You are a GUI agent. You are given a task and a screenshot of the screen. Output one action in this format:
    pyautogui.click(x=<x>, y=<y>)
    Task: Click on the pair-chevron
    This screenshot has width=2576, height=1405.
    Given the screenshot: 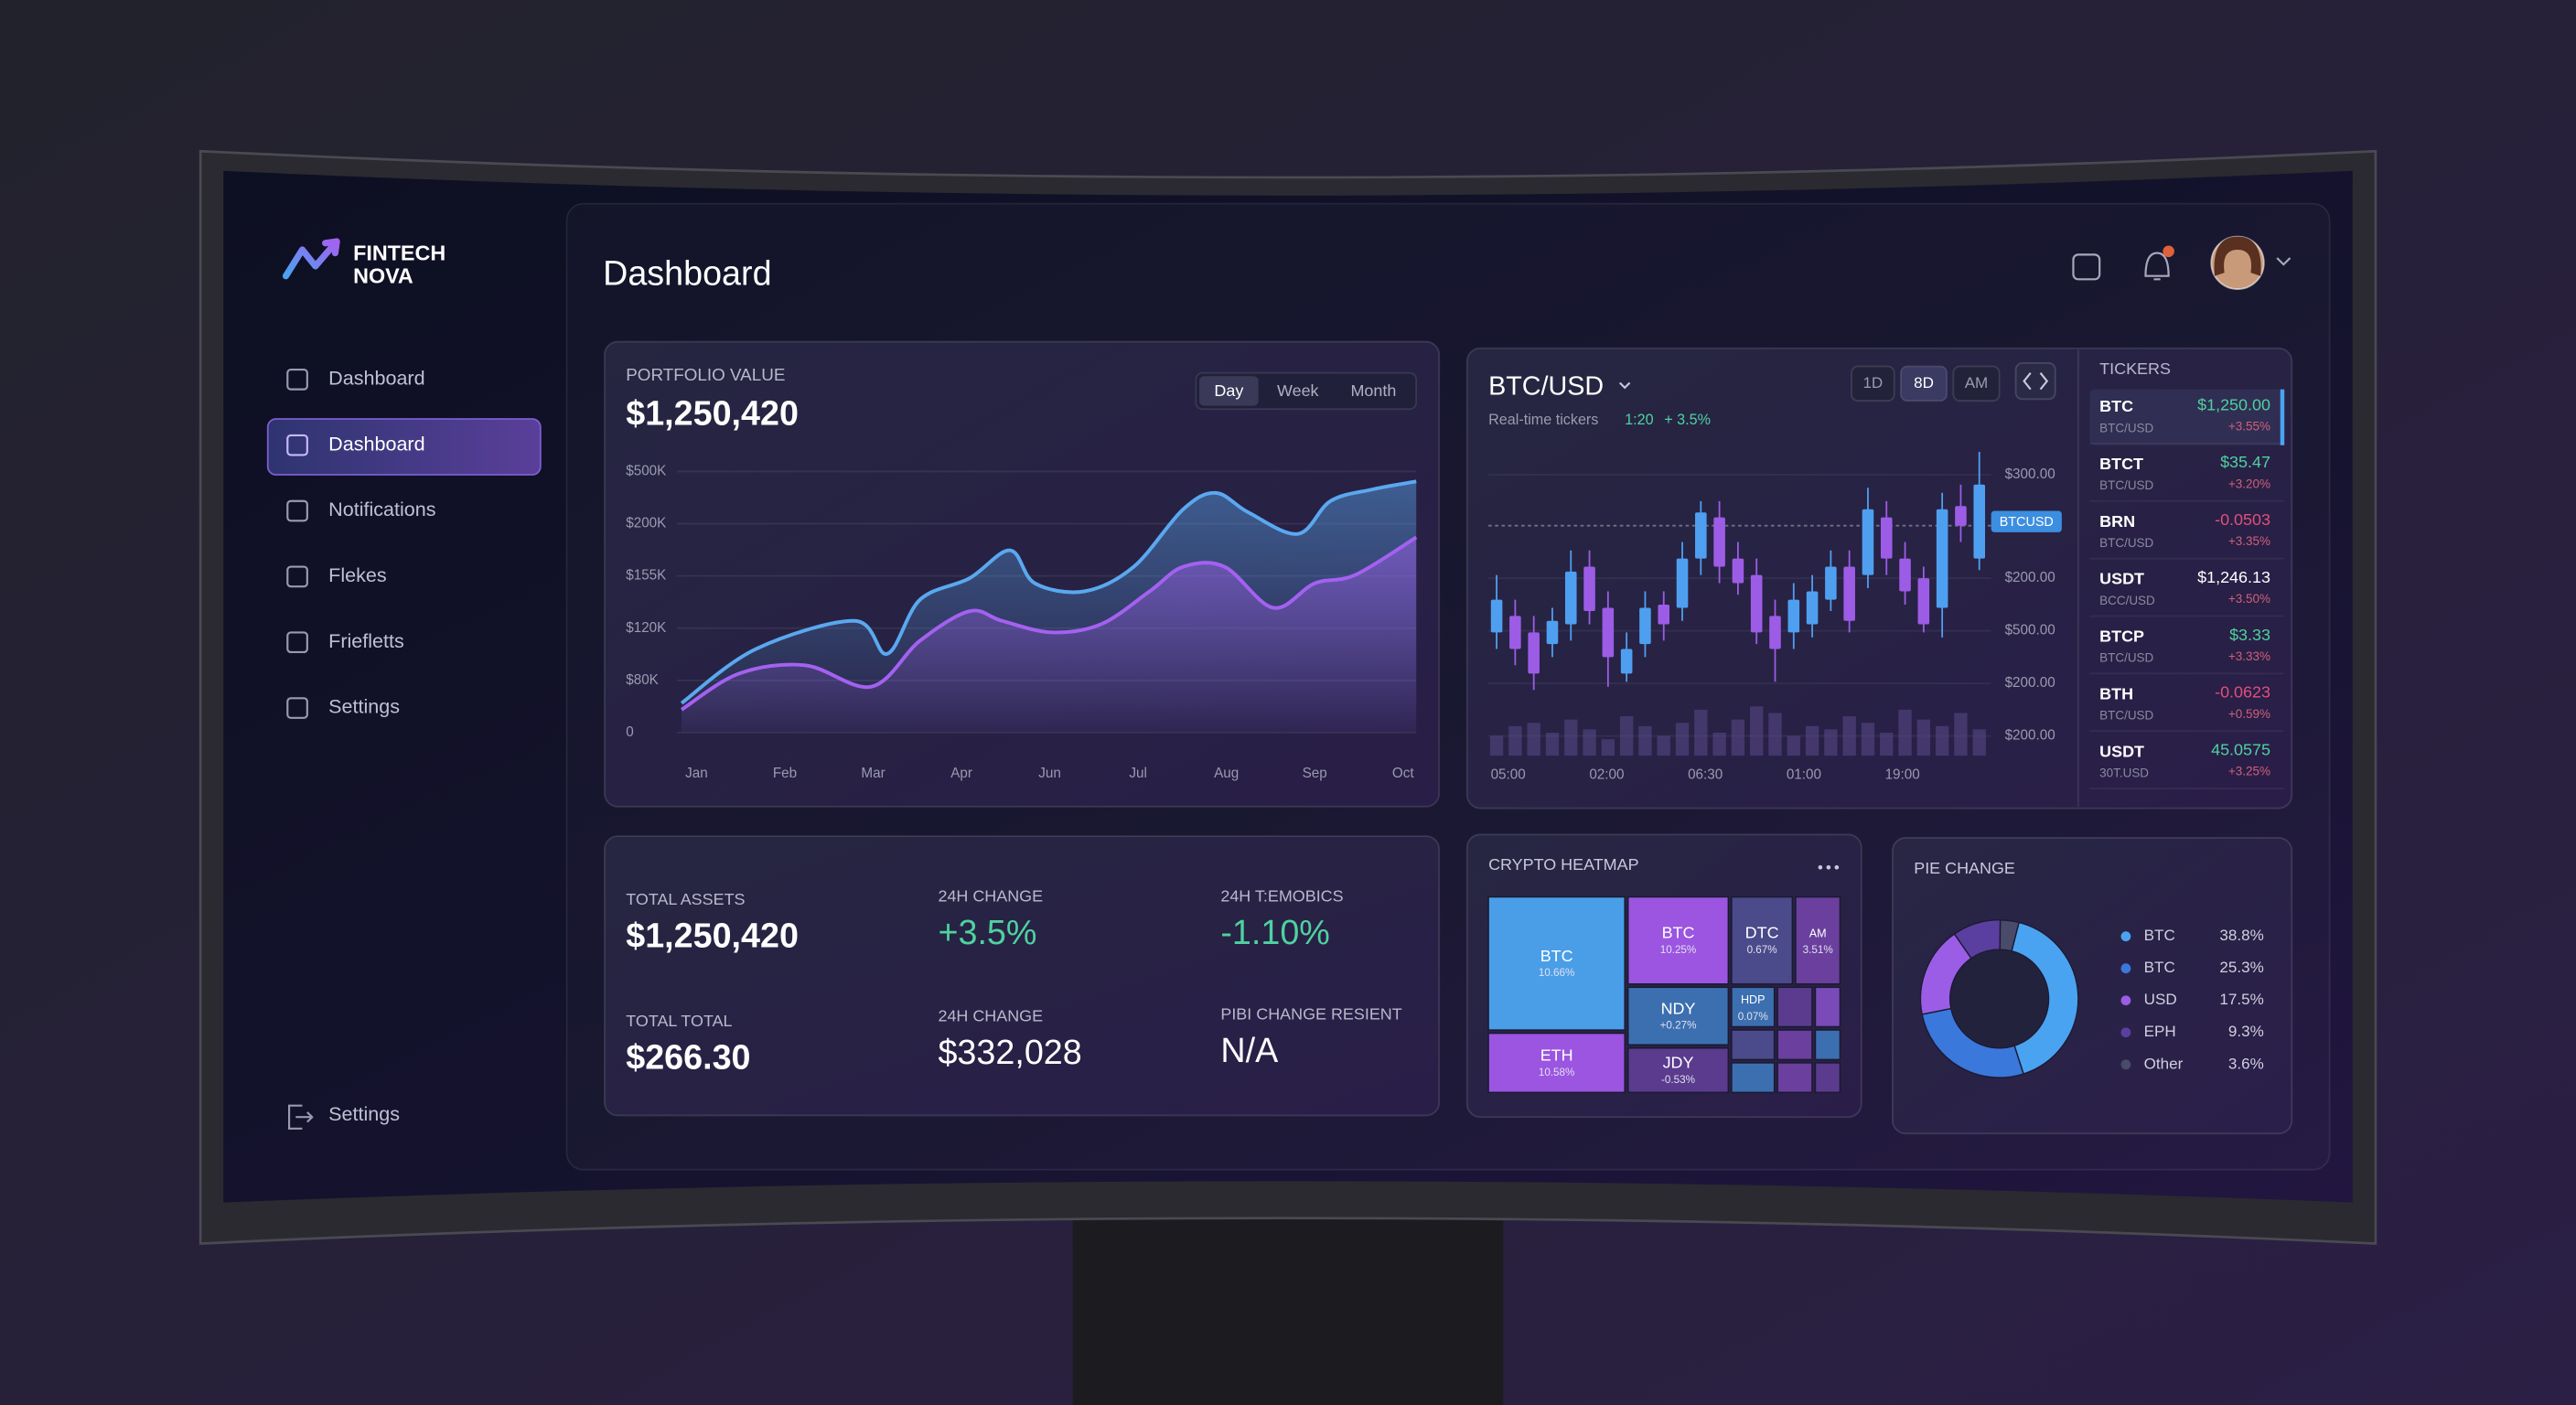 What is the action you would take?
    pyautogui.click(x=1625, y=385)
    